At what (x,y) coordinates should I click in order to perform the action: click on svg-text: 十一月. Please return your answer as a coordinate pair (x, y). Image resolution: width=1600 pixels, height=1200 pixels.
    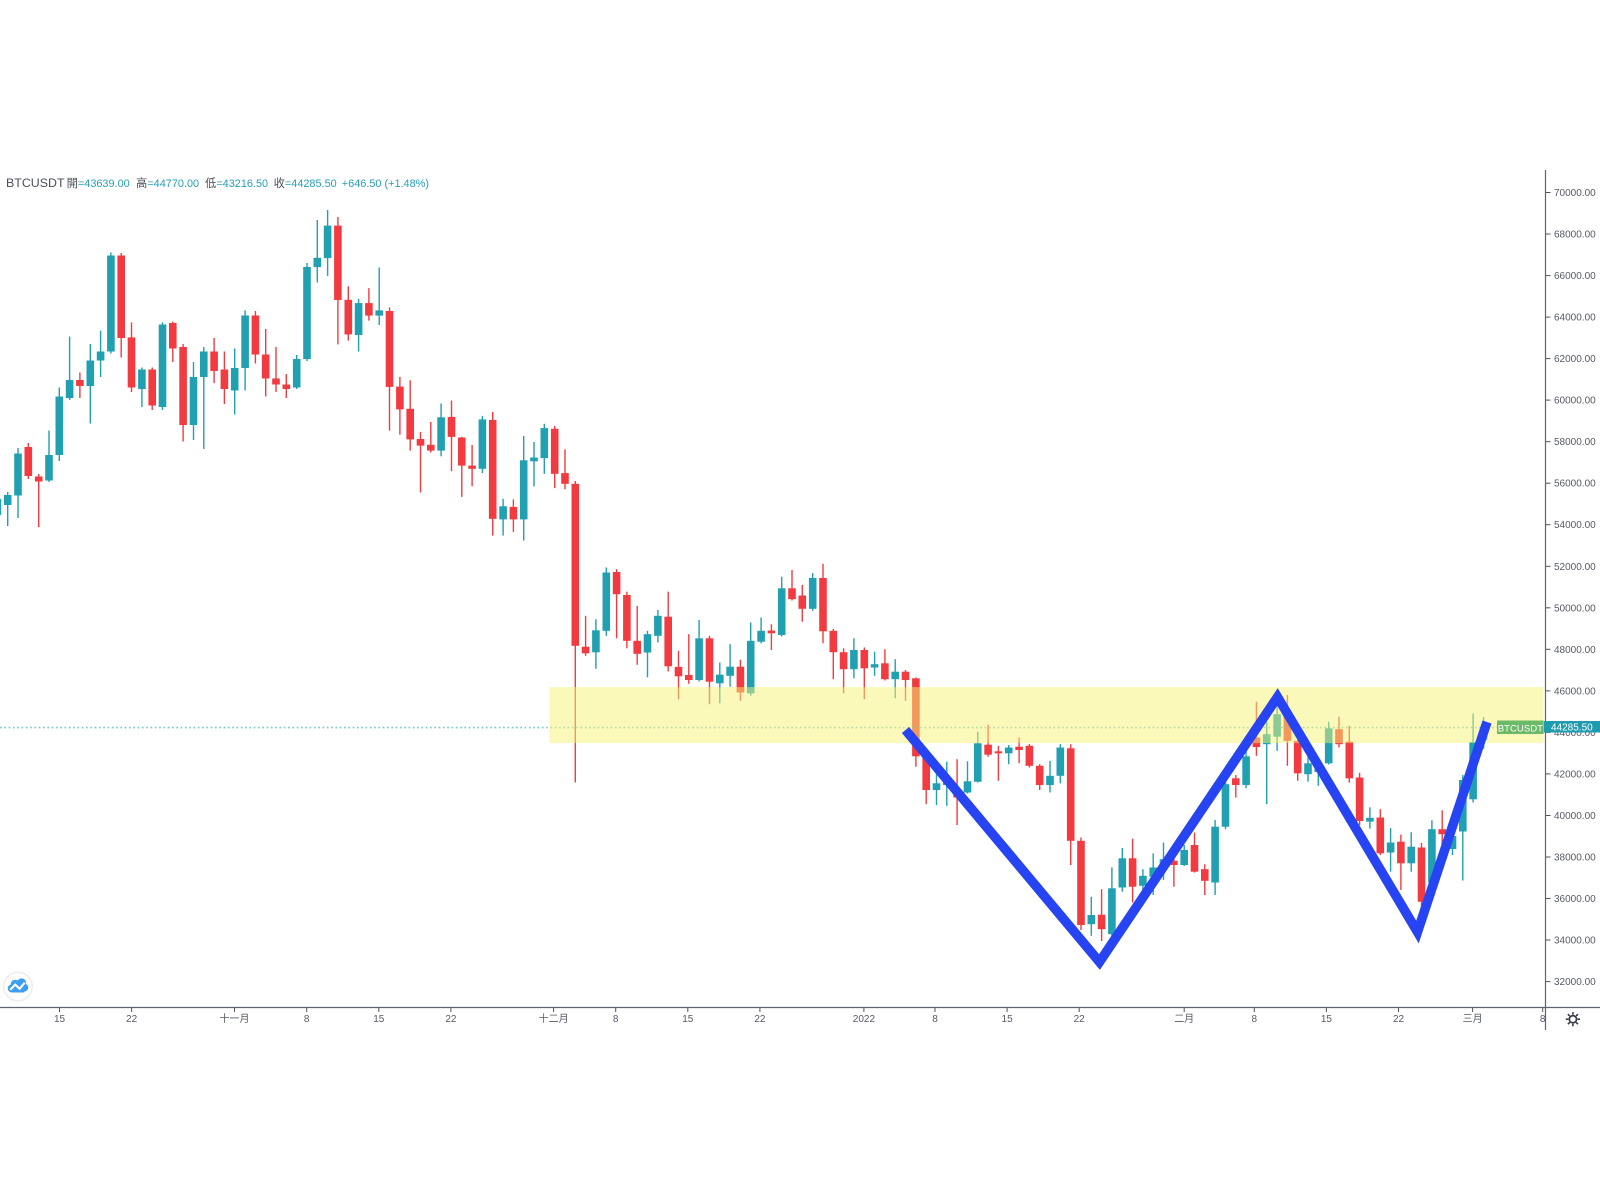
    Looking at the image, I should click on (235, 1018).